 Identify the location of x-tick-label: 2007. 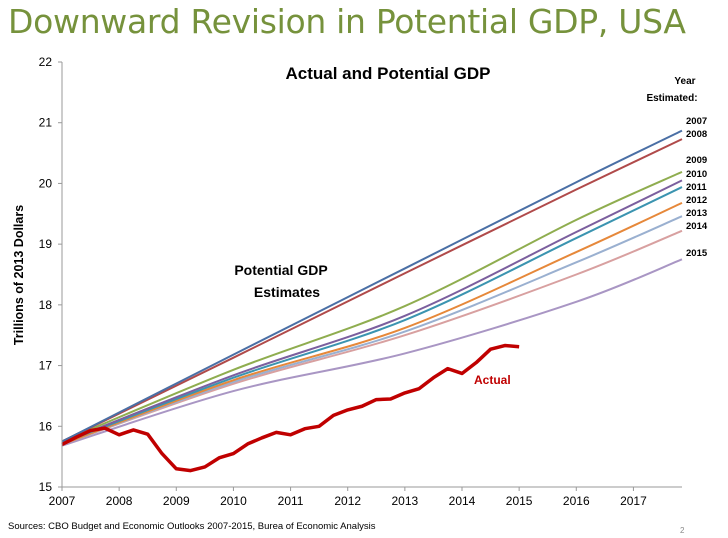
(62, 501).